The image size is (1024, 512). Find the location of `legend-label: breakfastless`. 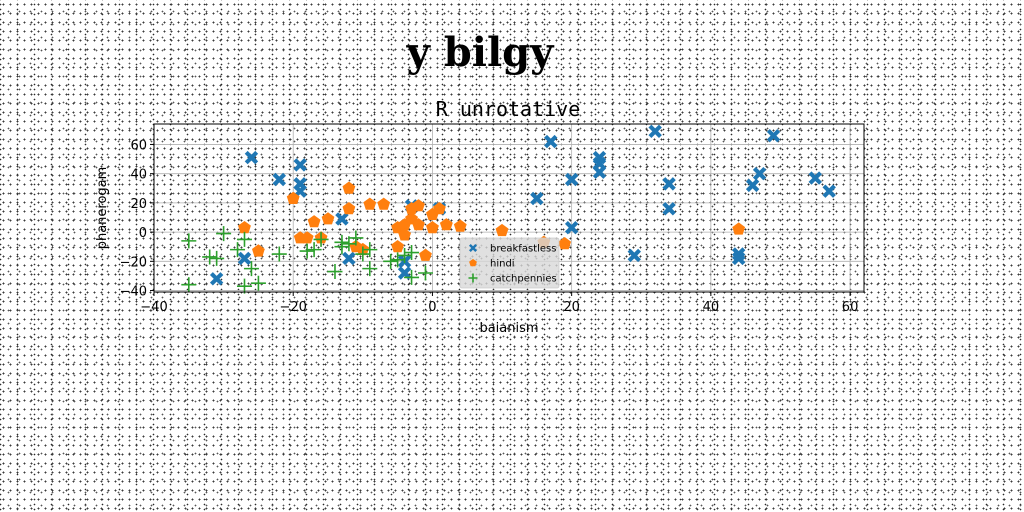

legend-label: breakfastless is located at coordinates (523, 249).